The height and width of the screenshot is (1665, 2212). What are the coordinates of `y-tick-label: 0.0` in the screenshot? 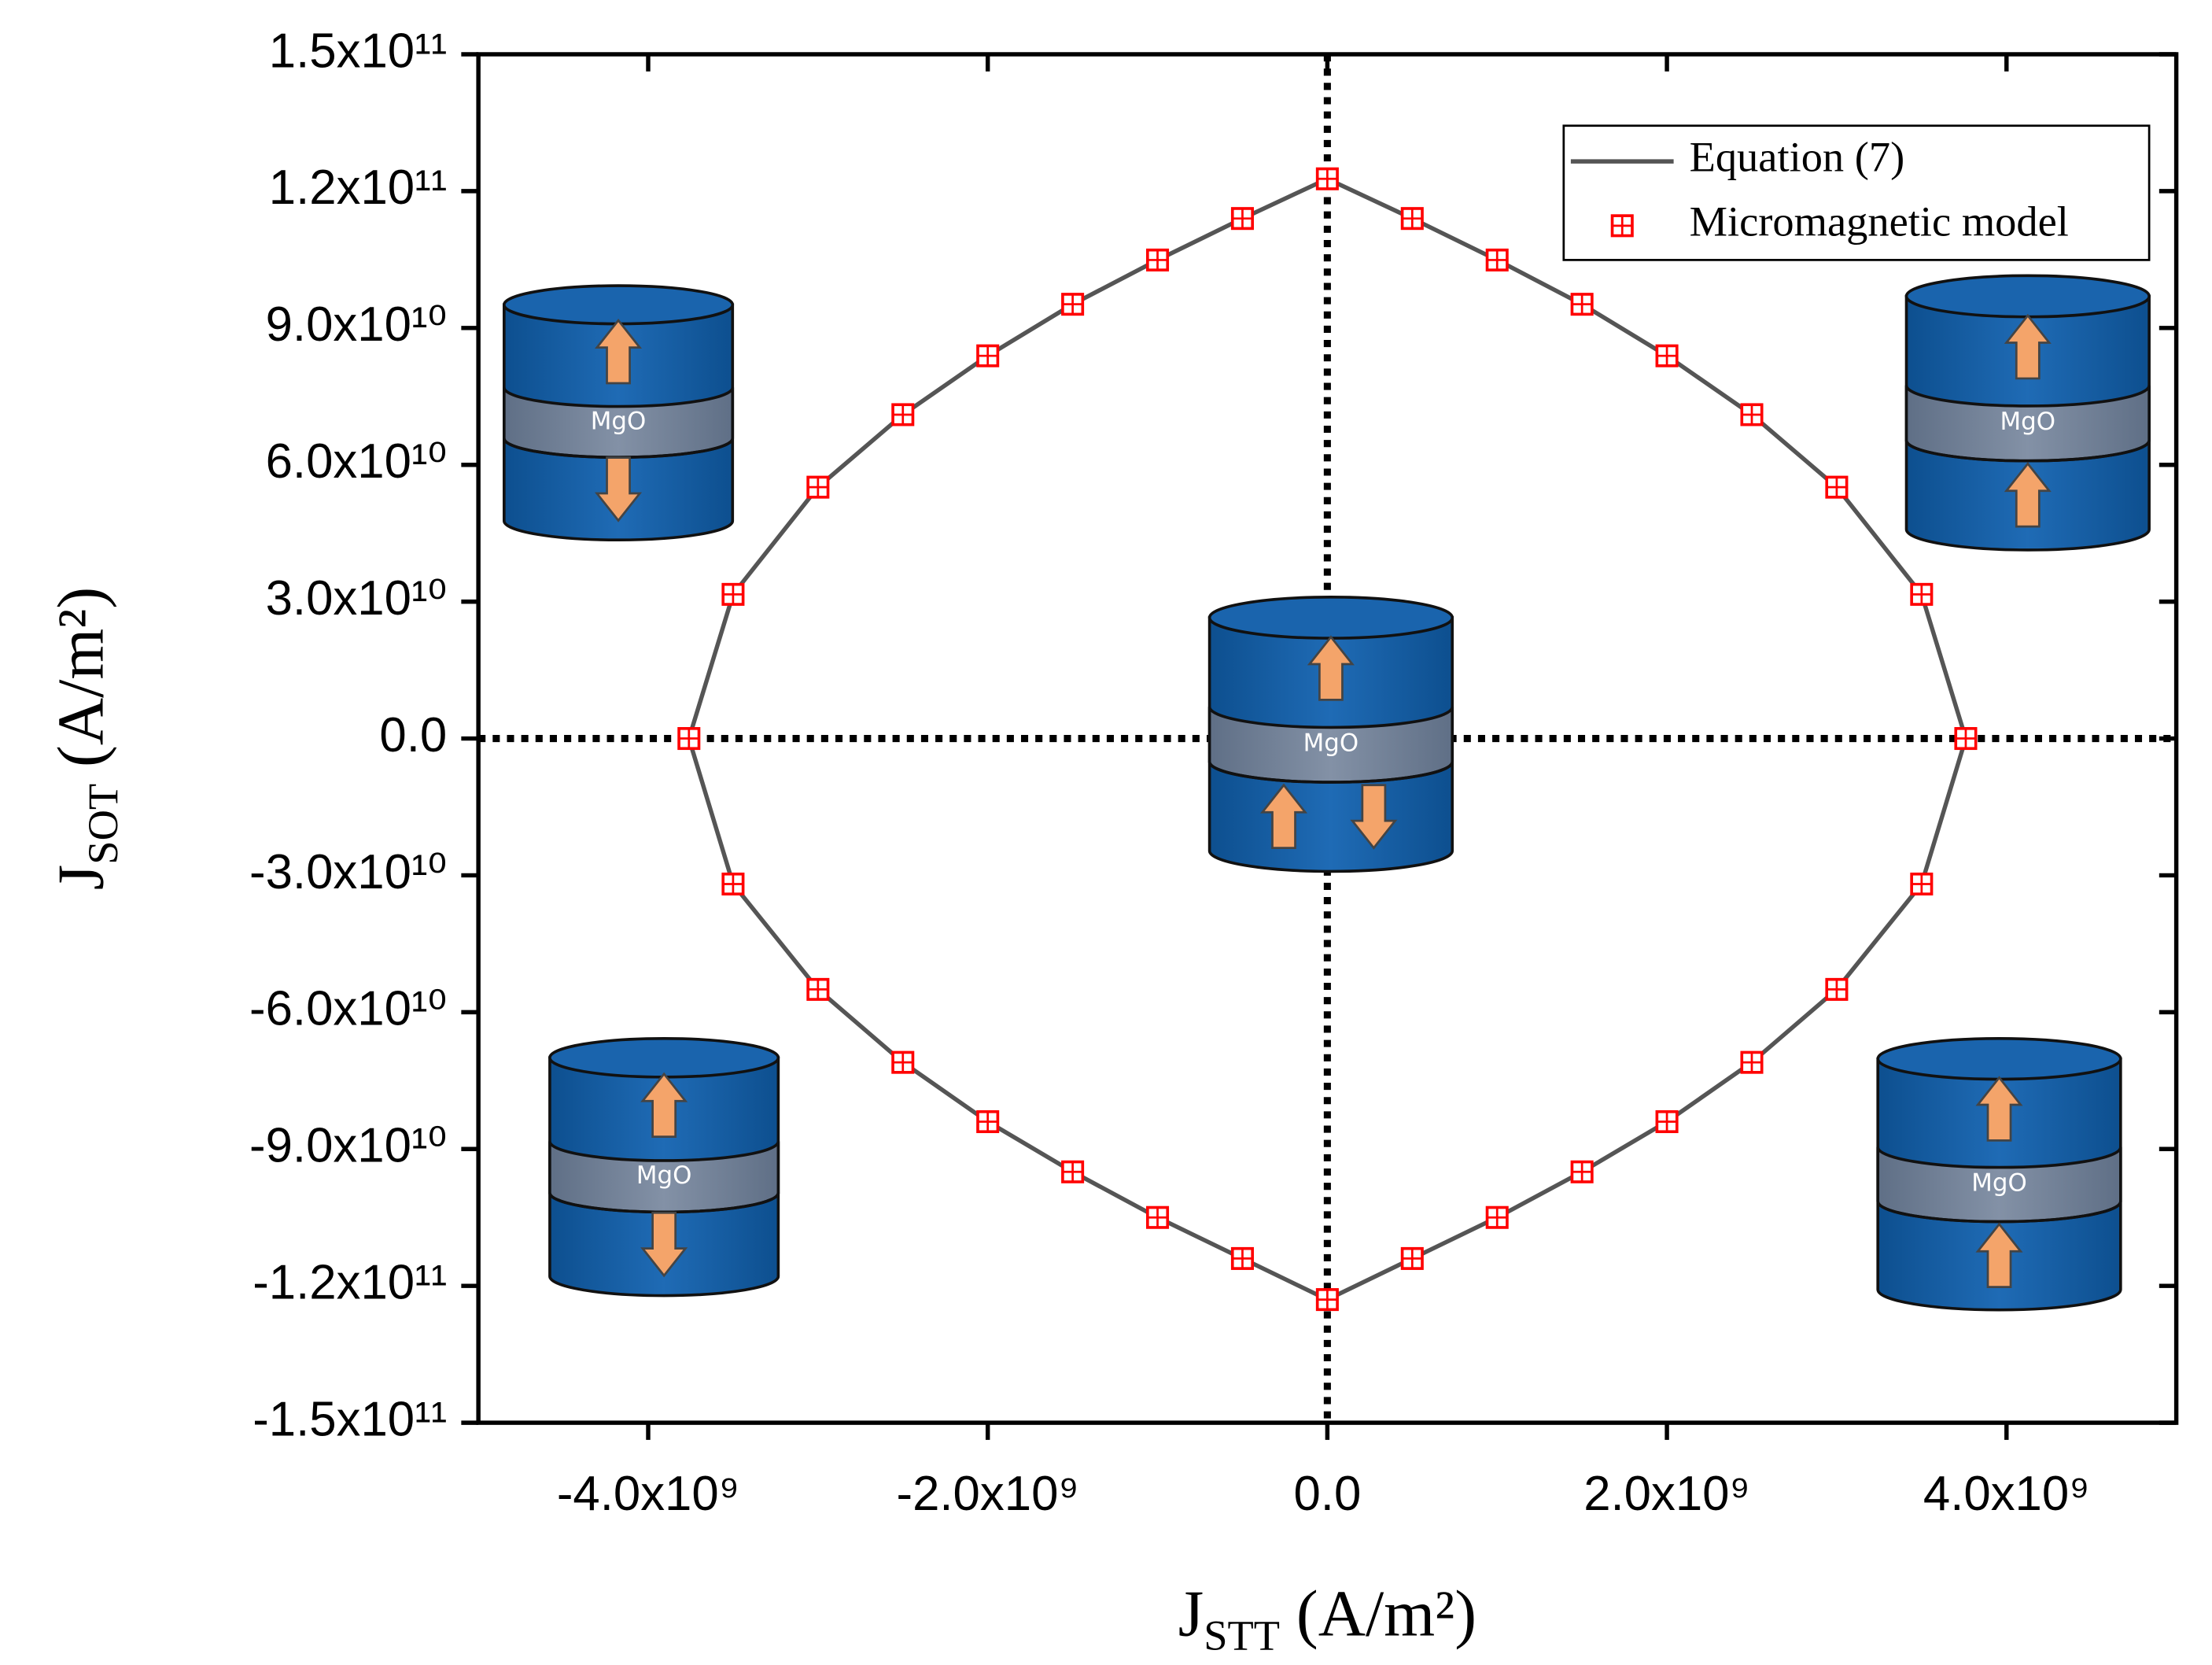 It's located at (413, 735).